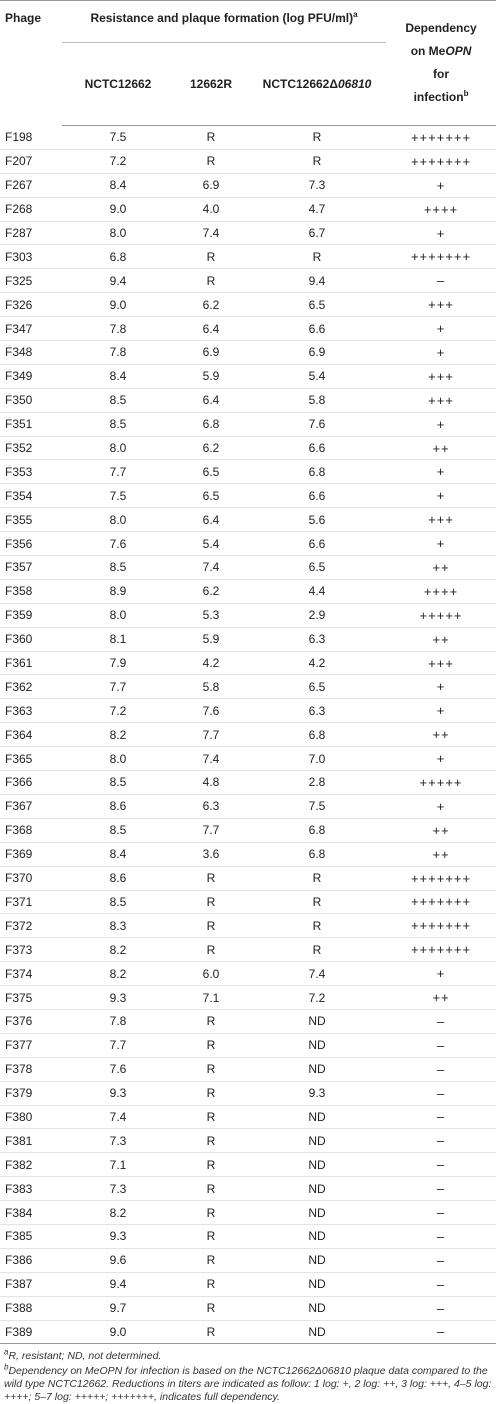 The image size is (496, 1404). Describe the element at coordinates (31, 305) in the screenshot. I see `phage-cell: F326` at that location.